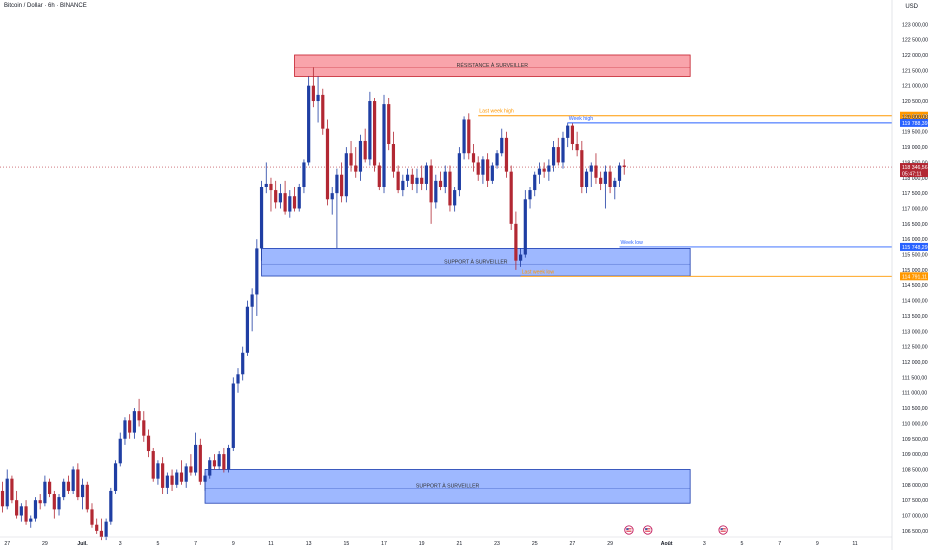 The height and width of the screenshot is (550, 932). What do you see at coordinates (704, 544) in the screenshot?
I see `x-tick-label: 3` at bounding box center [704, 544].